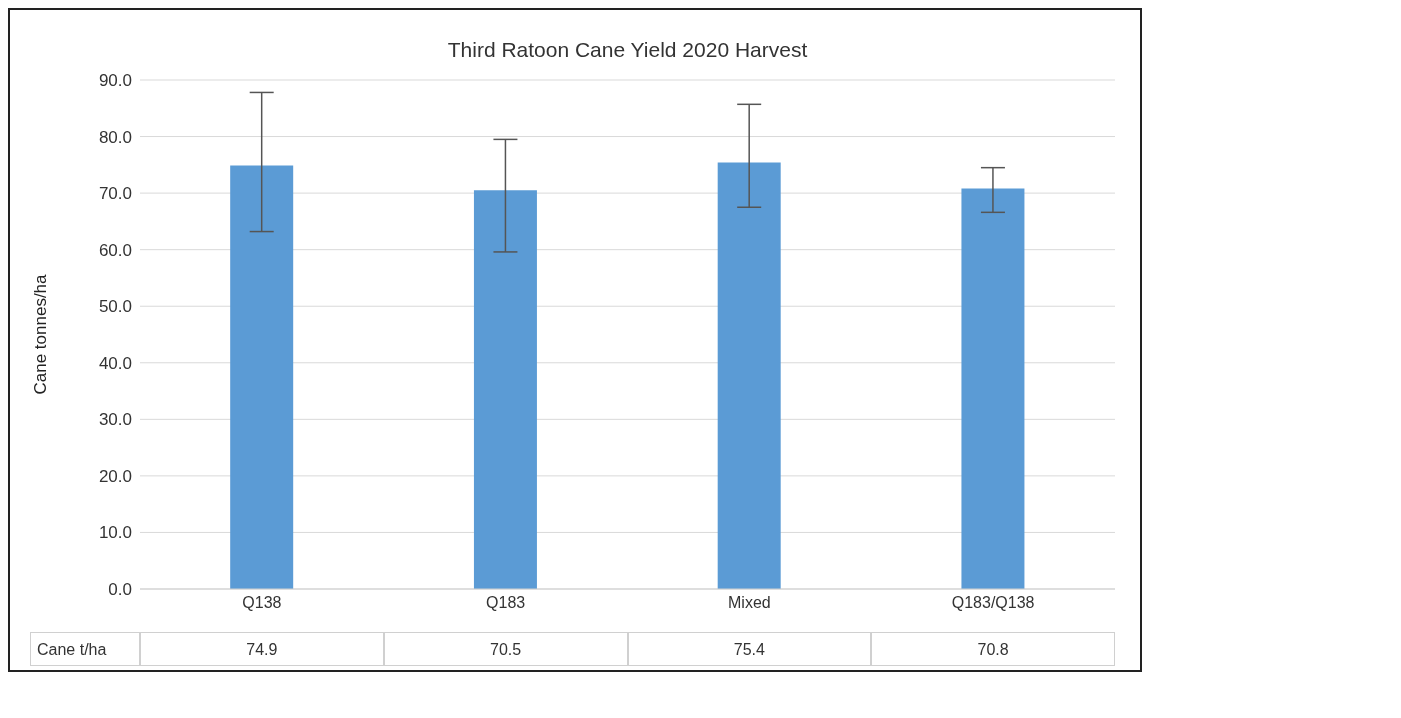 This screenshot has width=1401, height=718. I want to click on y-tick-label: 10.0, so click(115, 533).